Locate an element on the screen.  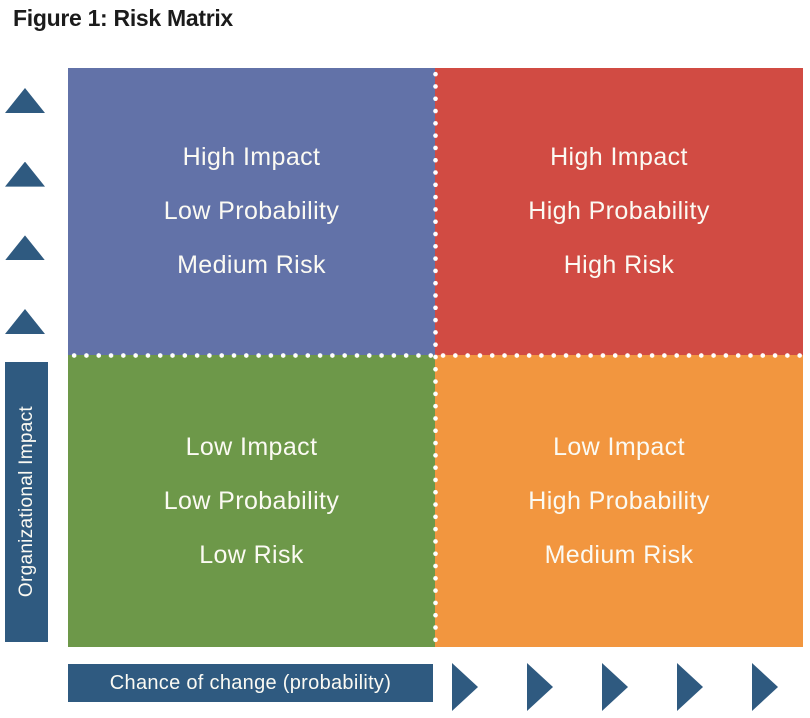
x-axis-label: Chance of change (probability) is located at coordinates (250, 682).